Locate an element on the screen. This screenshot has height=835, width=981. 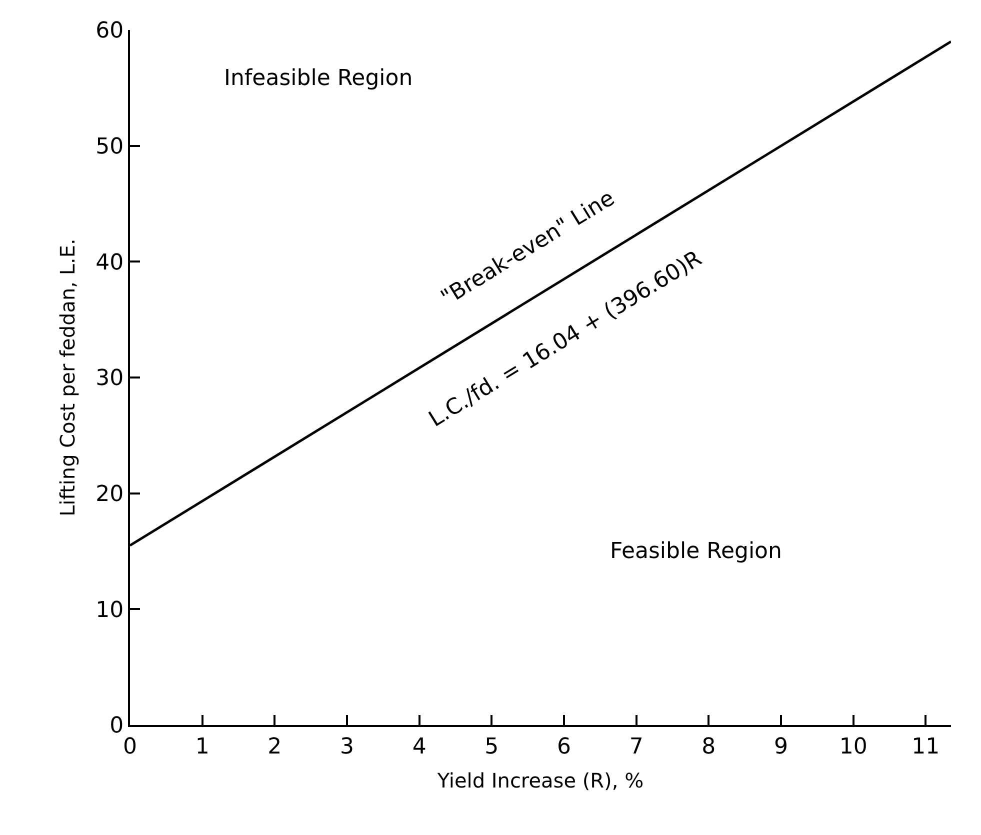
x-tick-label: 8 is located at coordinates (709, 747).